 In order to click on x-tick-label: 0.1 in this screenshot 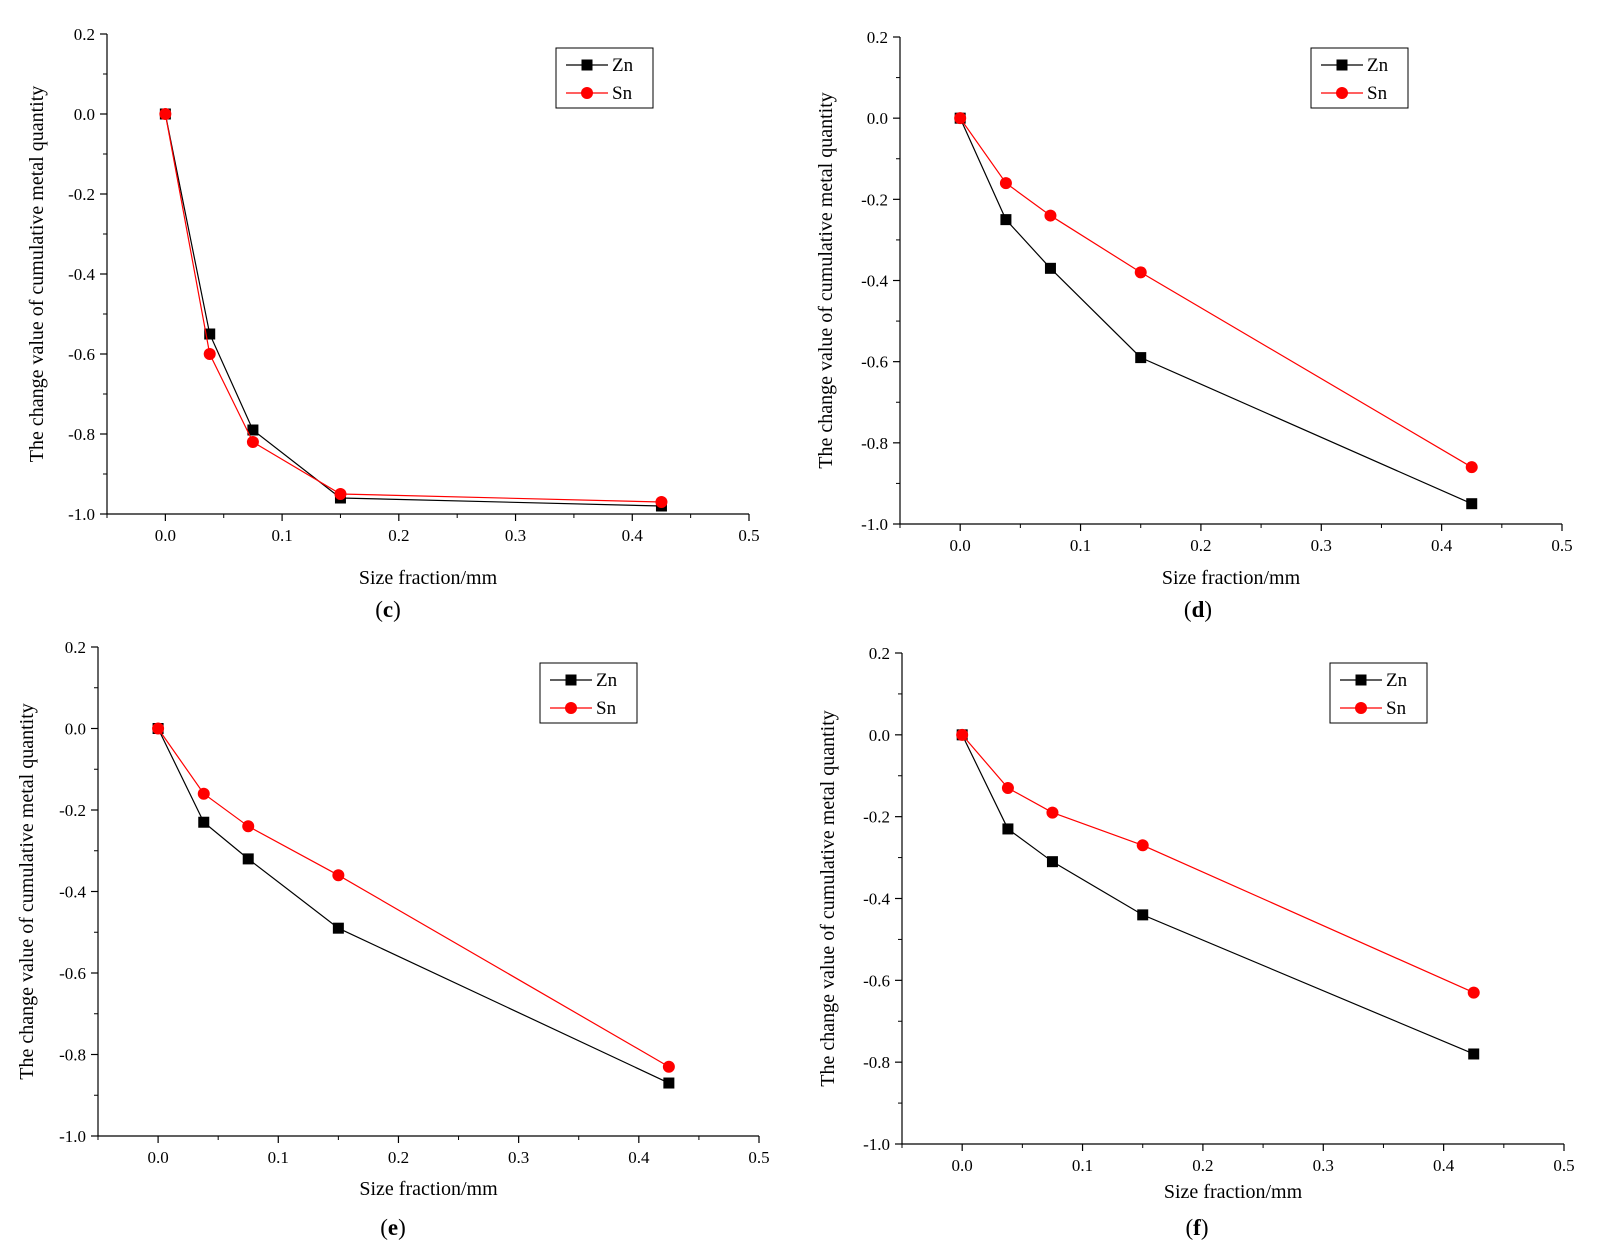, I will do `click(1082, 1165)`.